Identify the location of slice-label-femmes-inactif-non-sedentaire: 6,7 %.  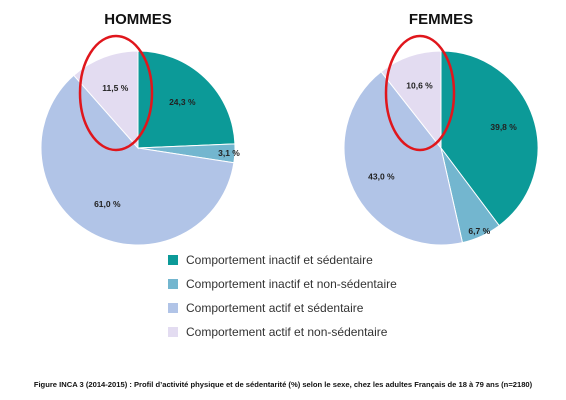
(479, 231).